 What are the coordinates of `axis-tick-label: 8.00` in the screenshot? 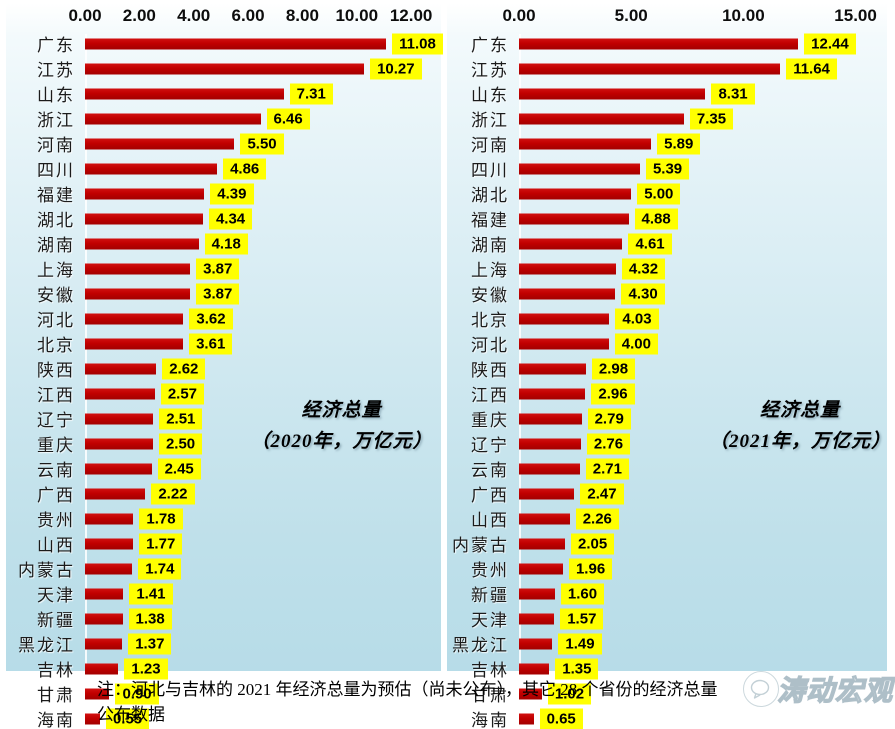 It's located at (302, 15).